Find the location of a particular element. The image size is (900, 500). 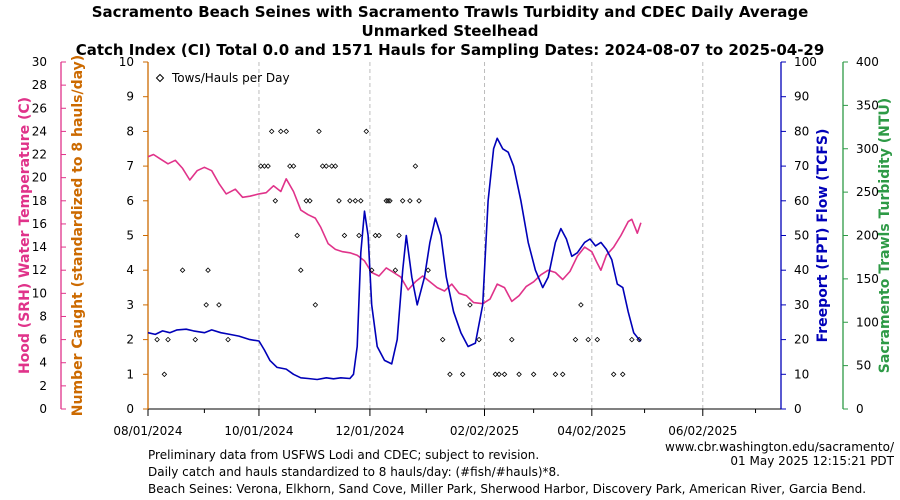

temperature-tick-label: 18 is located at coordinates (39, 201).